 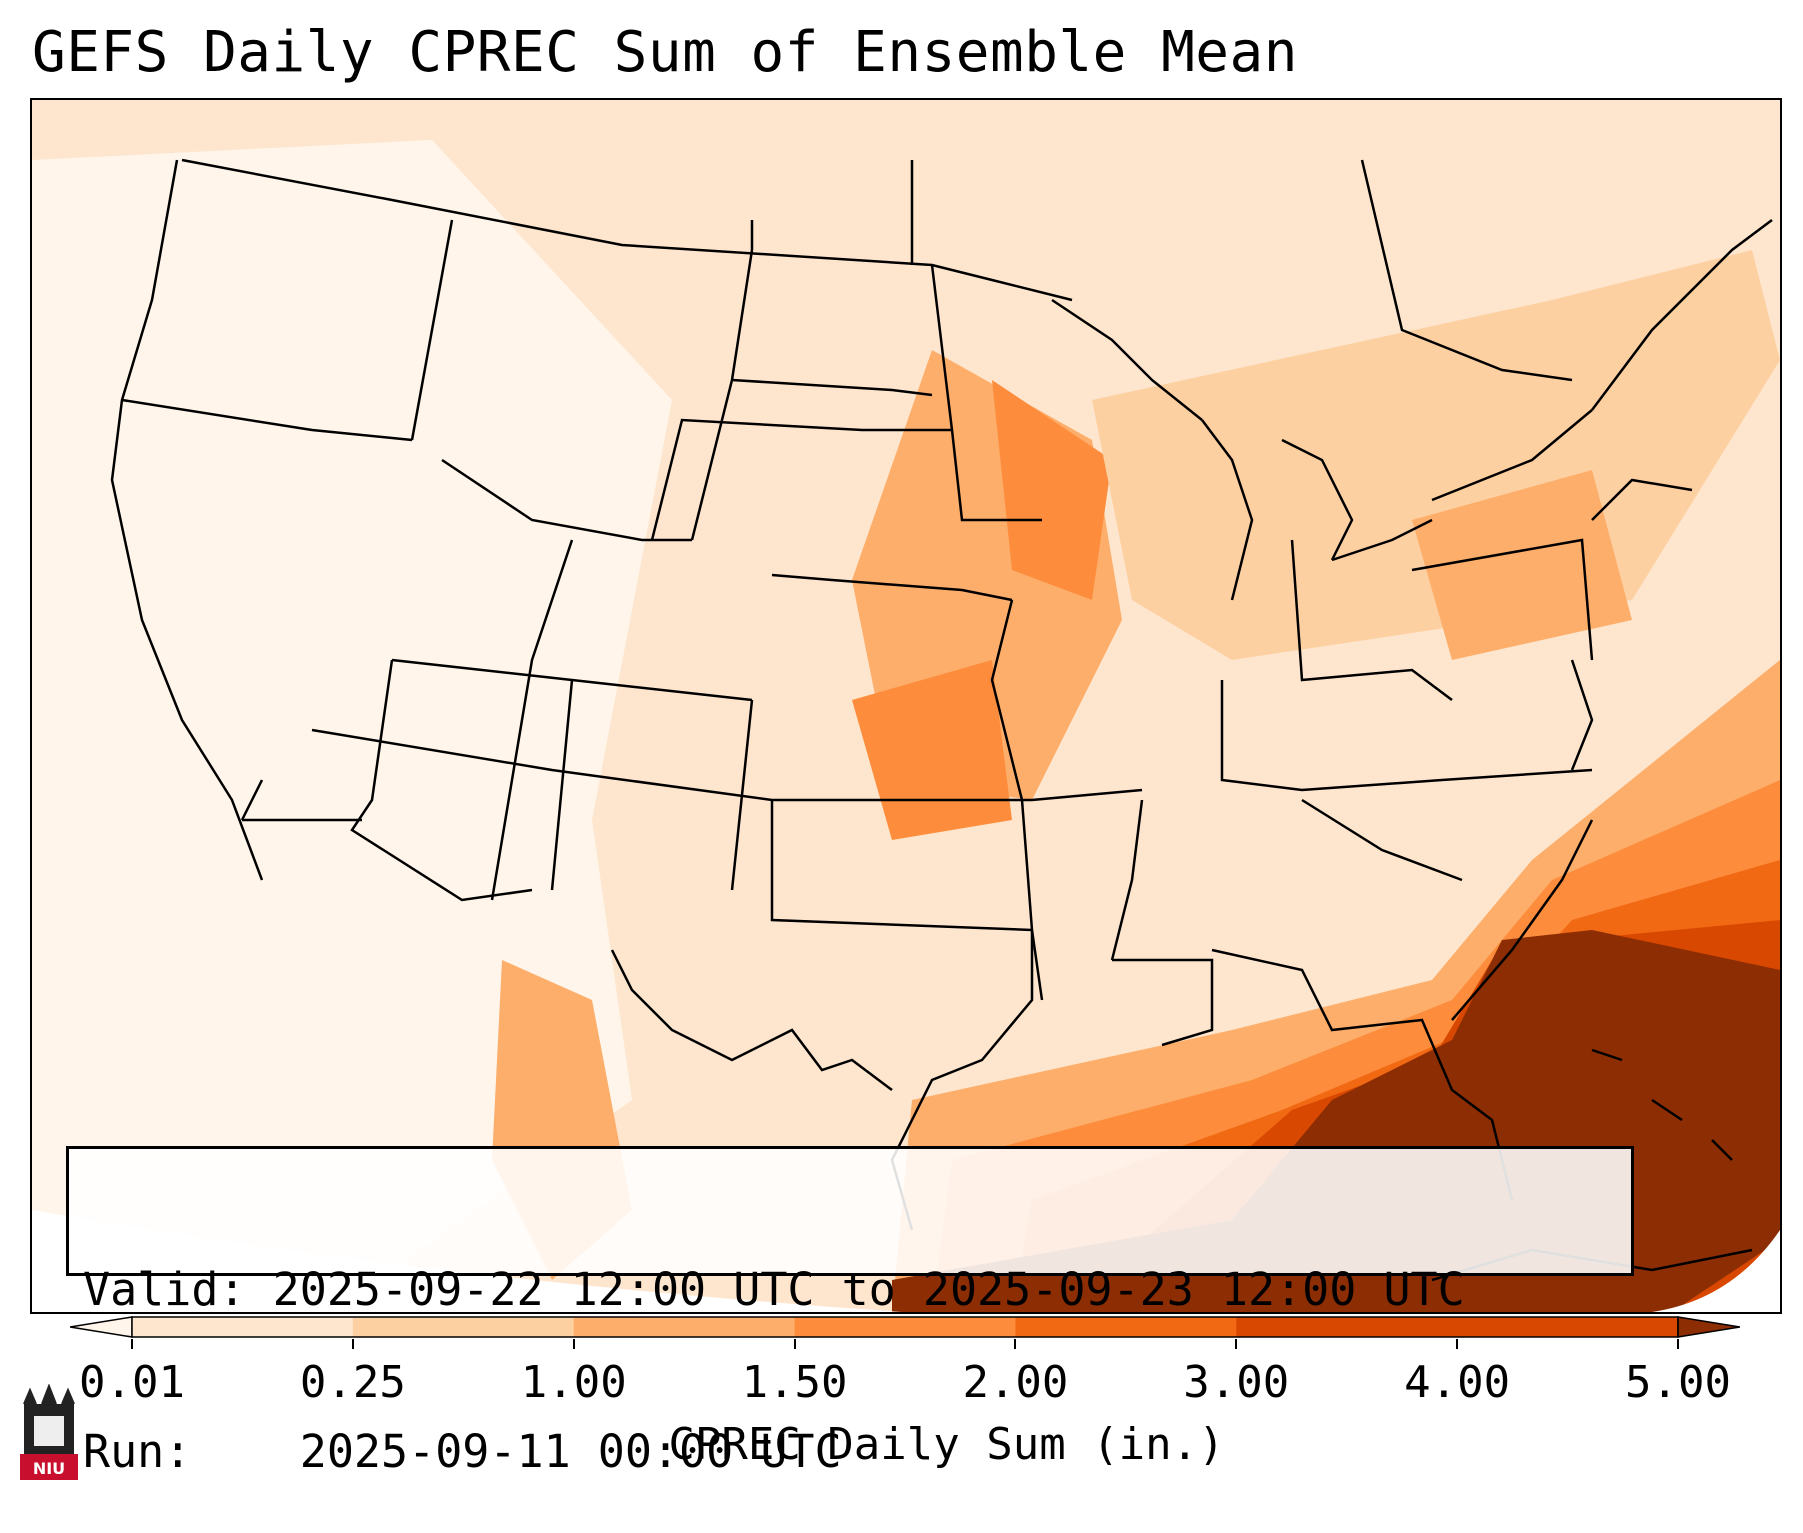 I want to click on lake-superior, so click(x=1127, y=359).